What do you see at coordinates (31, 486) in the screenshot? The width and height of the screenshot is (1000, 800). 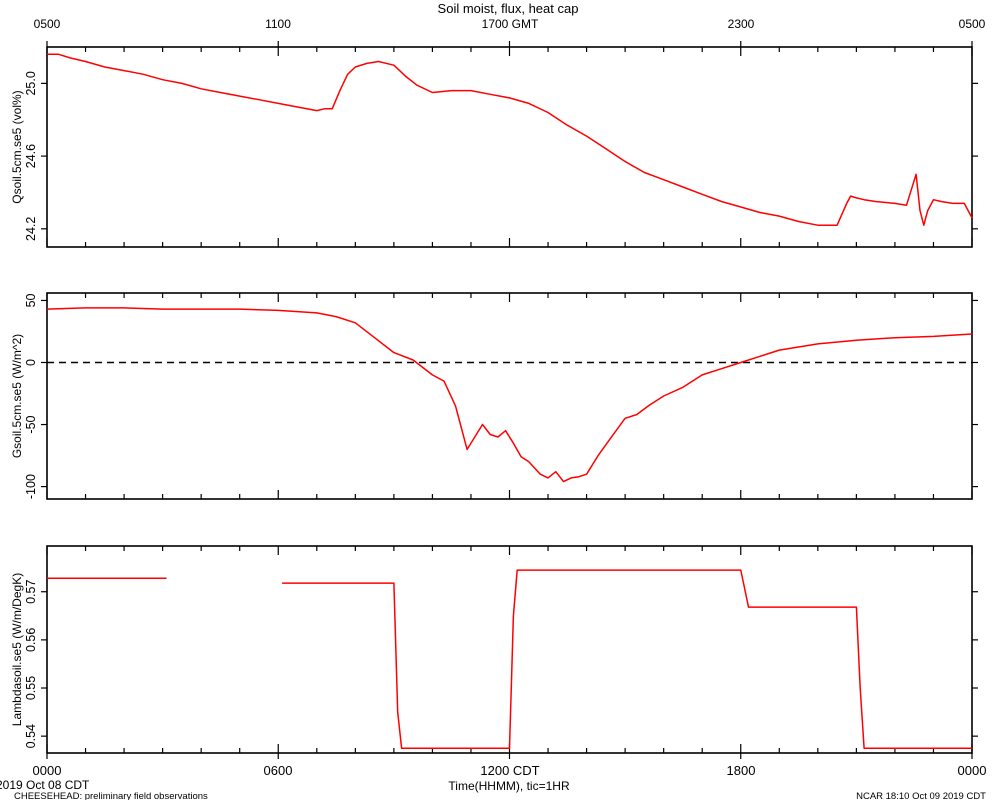 I see `y-tick-label: -100` at bounding box center [31, 486].